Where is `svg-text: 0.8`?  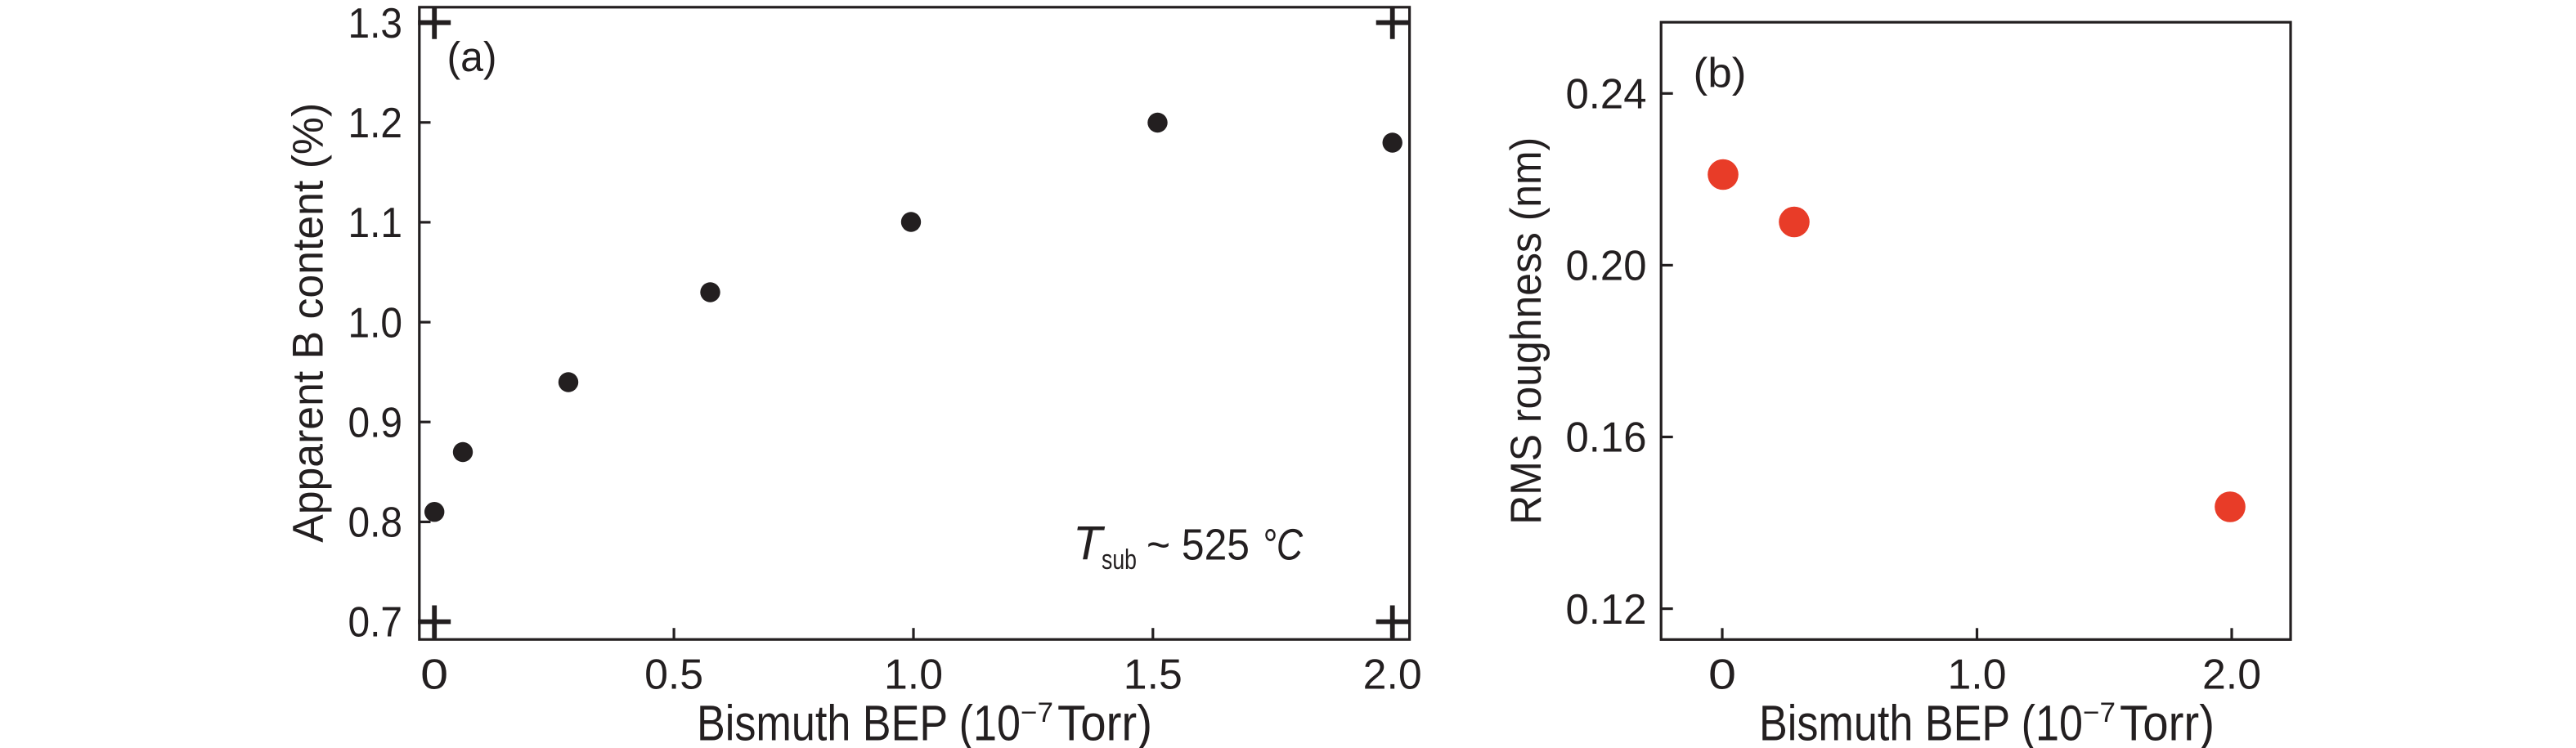 svg-text: 0.8 is located at coordinates (376, 522).